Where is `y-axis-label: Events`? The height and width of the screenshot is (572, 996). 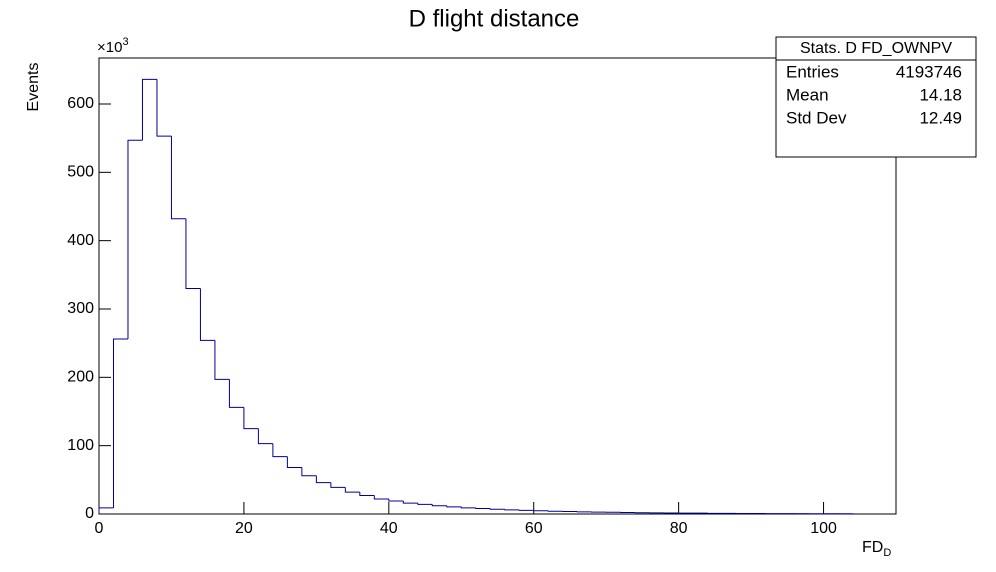
y-axis-label: Events is located at coordinates (33, 87).